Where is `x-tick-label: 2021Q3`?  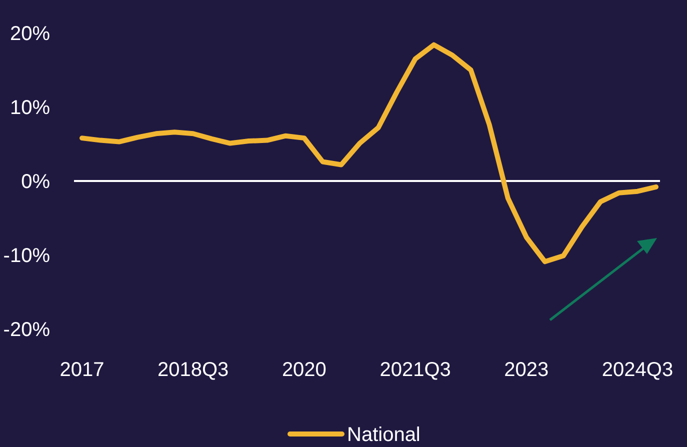
x-tick-label: 2021Q3 is located at coordinates (415, 370).